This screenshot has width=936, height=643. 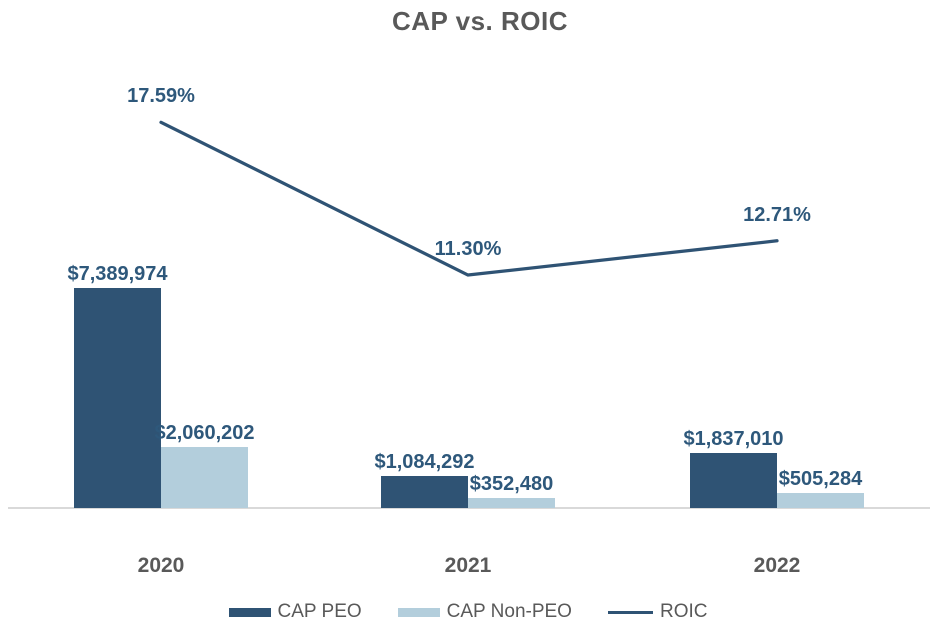 What do you see at coordinates (161, 96) in the screenshot?
I see `roic-label-2020: 17.59%` at bounding box center [161, 96].